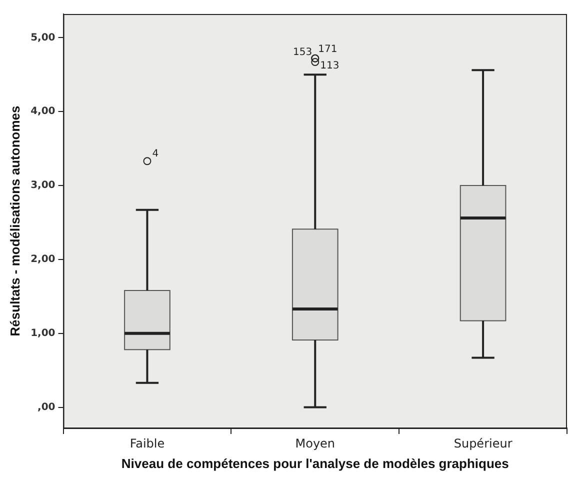  Describe the element at coordinates (330, 66) in the screenshot. I see `annotation: 113` at that location.